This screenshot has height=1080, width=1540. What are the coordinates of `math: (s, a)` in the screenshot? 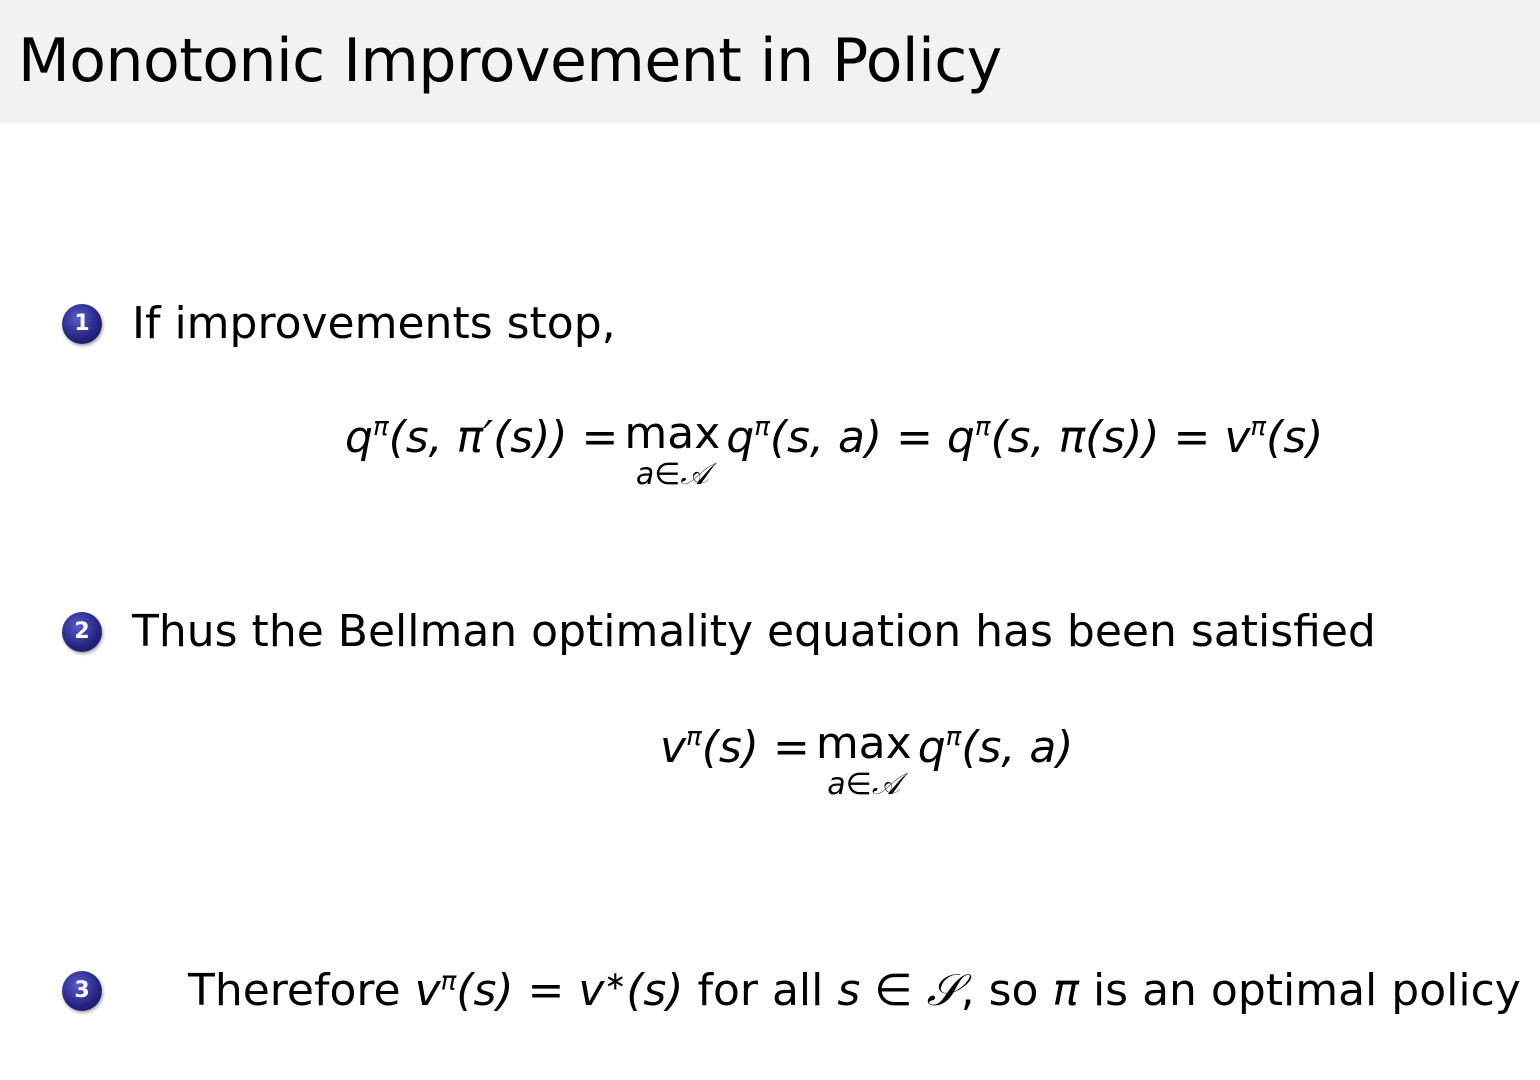 It's located at (1017, 747).